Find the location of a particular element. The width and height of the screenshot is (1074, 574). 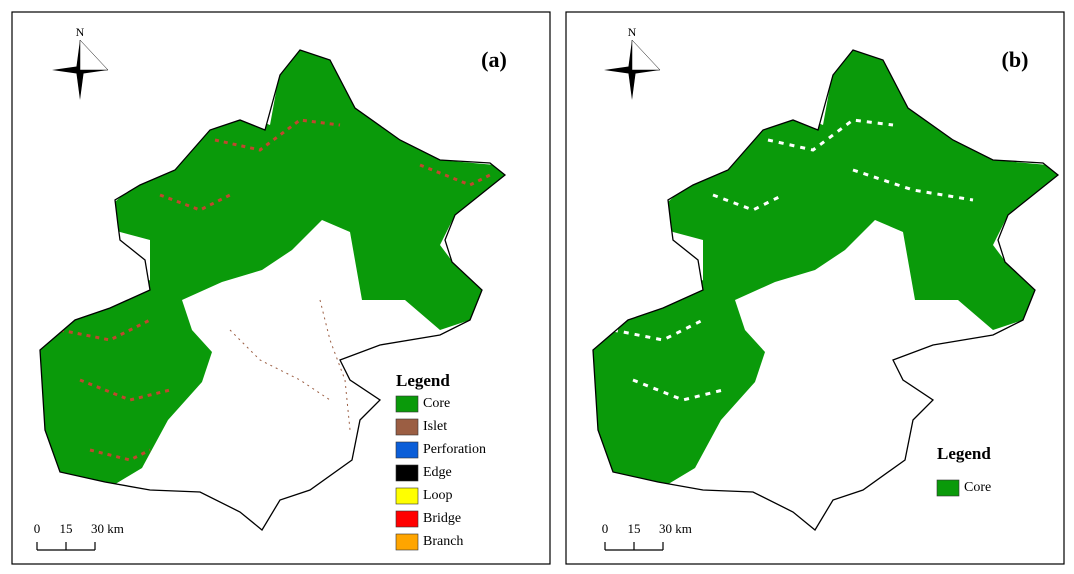

legend-label: Branch is located at coordinates (443, 541).